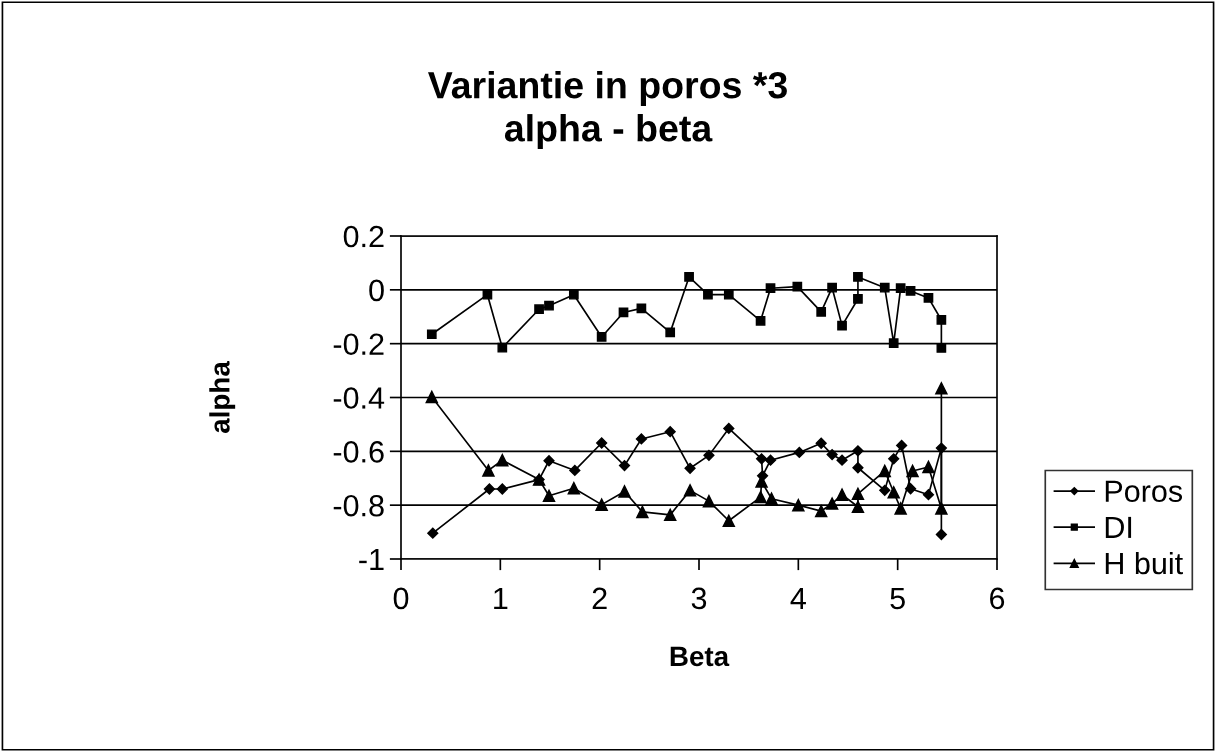 The width and height of the screenshot is (1216, 752). What do you see at coordinates (401, 598) in the screenshot?
I see `x-tick-label: 0` at bounding box center [401, 598].